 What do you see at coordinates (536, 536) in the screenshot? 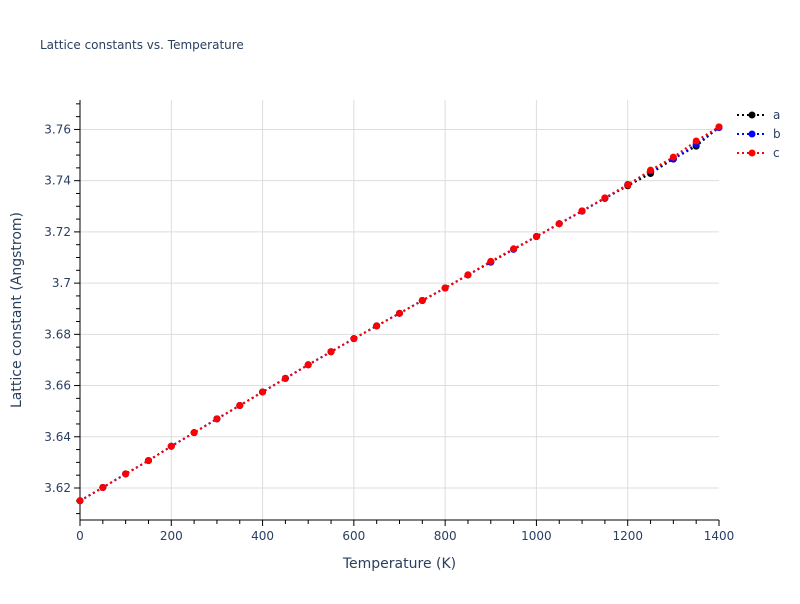
I see `x-tick-label: 1000` at bounding box center [536, 536].